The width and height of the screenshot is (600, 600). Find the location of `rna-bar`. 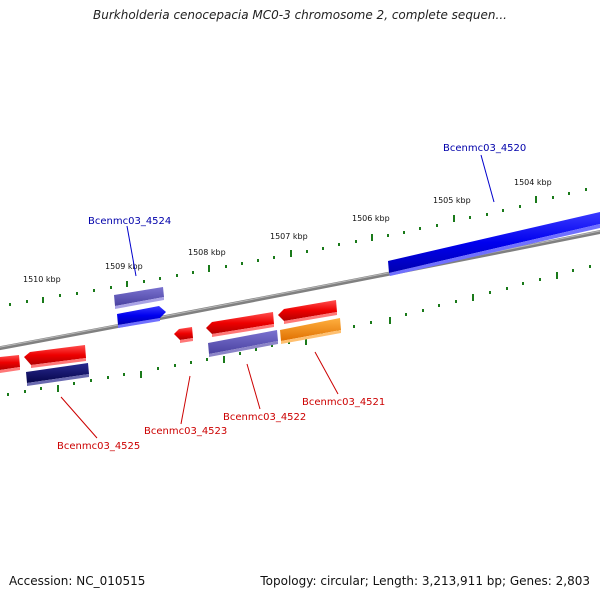

rna-bar is located at coordinates (310, 329).